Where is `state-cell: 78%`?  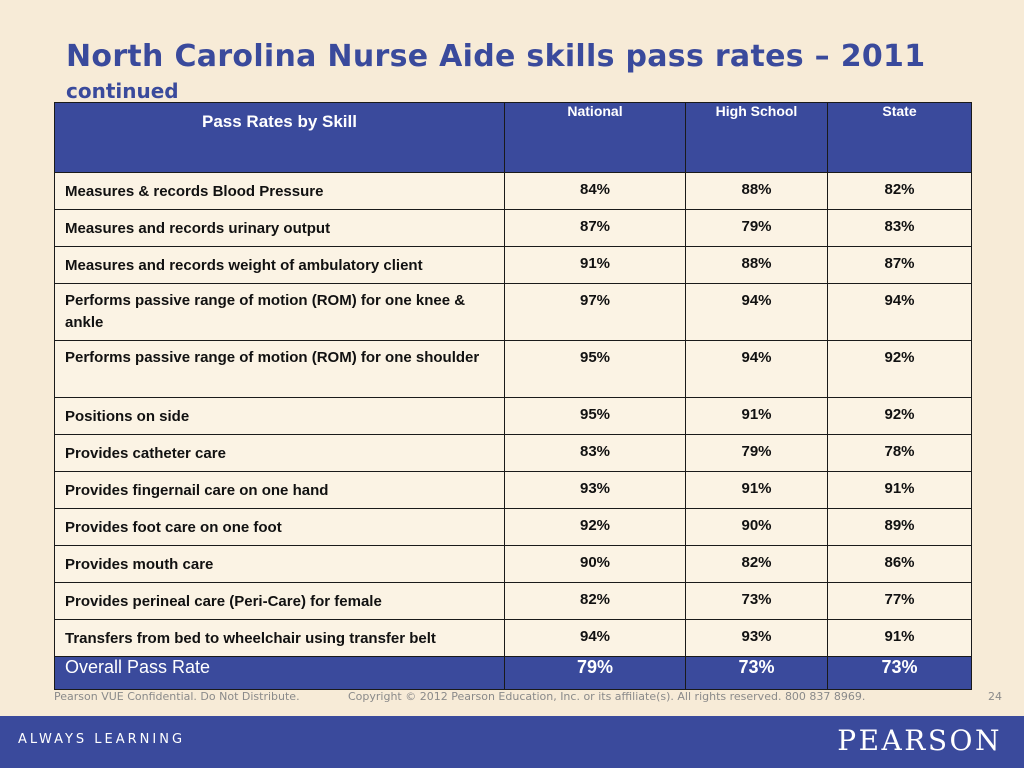
state-cell: 78% is located at coordinates (899, 453).